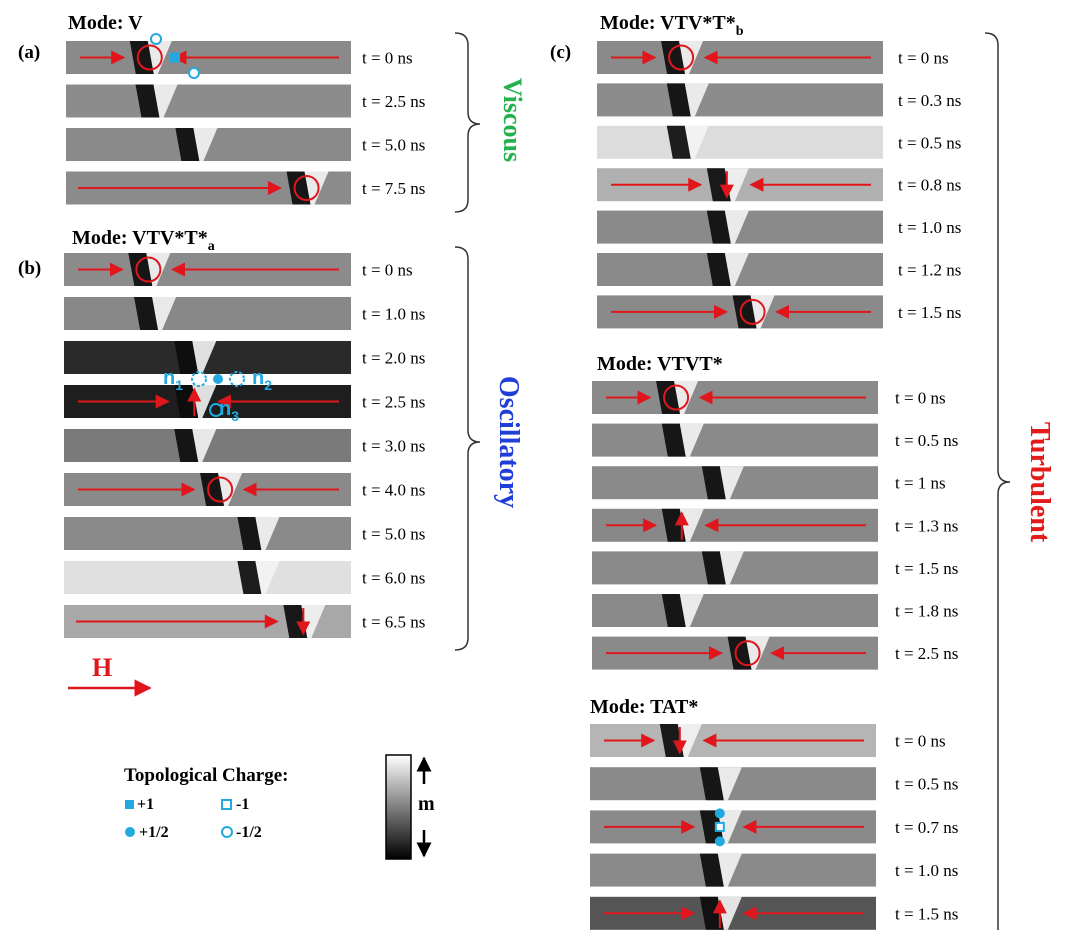 The image size is (1077, 936). What do you see at coordinates (1039, 482) in the screenshot?
I see `regime-turbulent: Turbulent` at bounding box center [1039, 482].